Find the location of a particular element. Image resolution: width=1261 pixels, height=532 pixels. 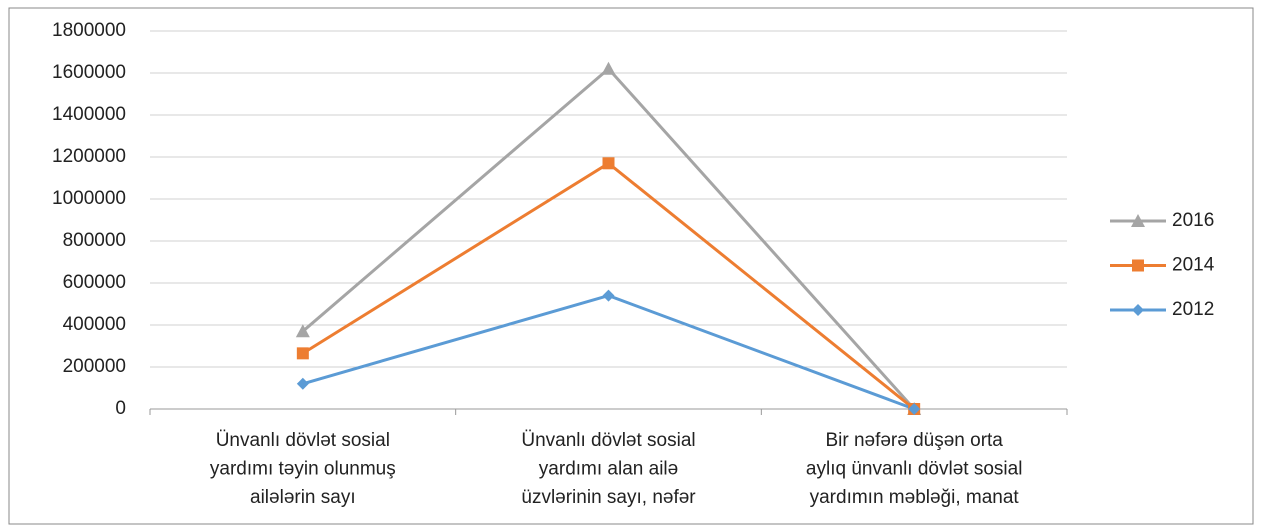

x-tick-label: ailələrin sayı is located at coordinates (303, 497).